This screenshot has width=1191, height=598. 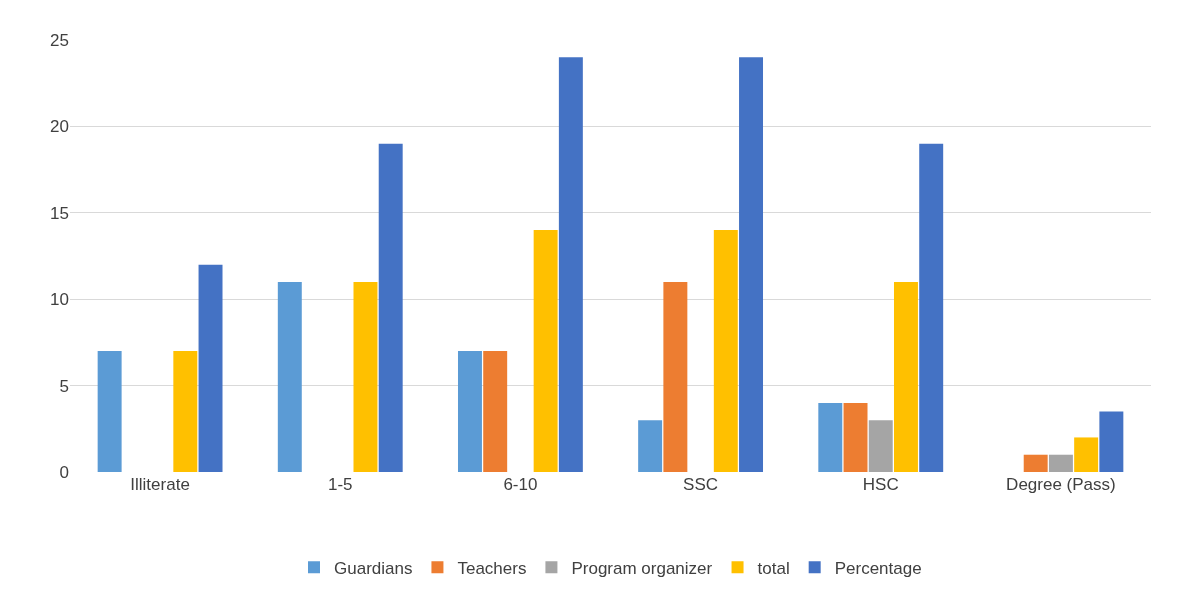 I want to click on x-tick-label: 1-5, so click(x=340, y=484).